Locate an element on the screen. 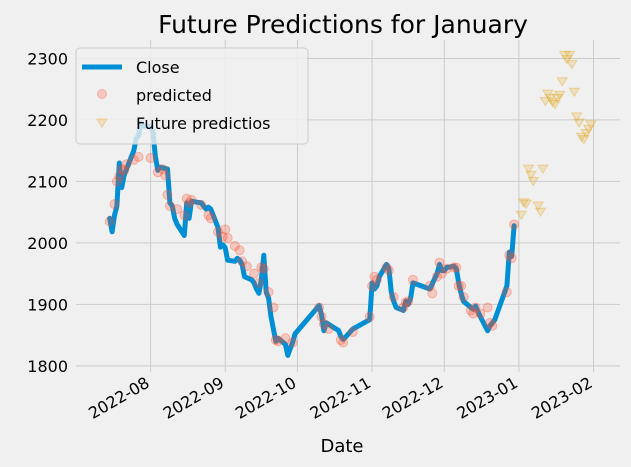 The height and width of the screenshot is (467, 631). y-tick-label: 1900 is located at coordinates (47, 304).